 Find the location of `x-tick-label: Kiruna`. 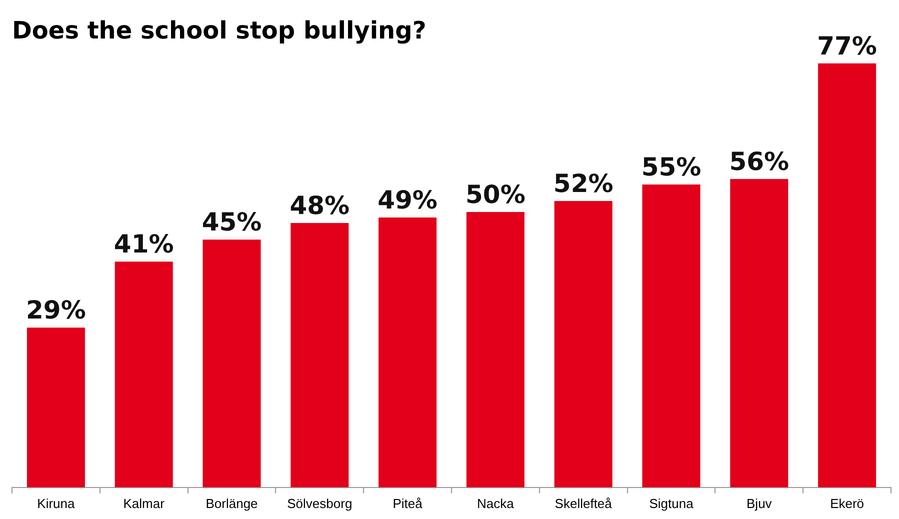

x-tick-label: Kiruna is located at coordinates (56, 503).